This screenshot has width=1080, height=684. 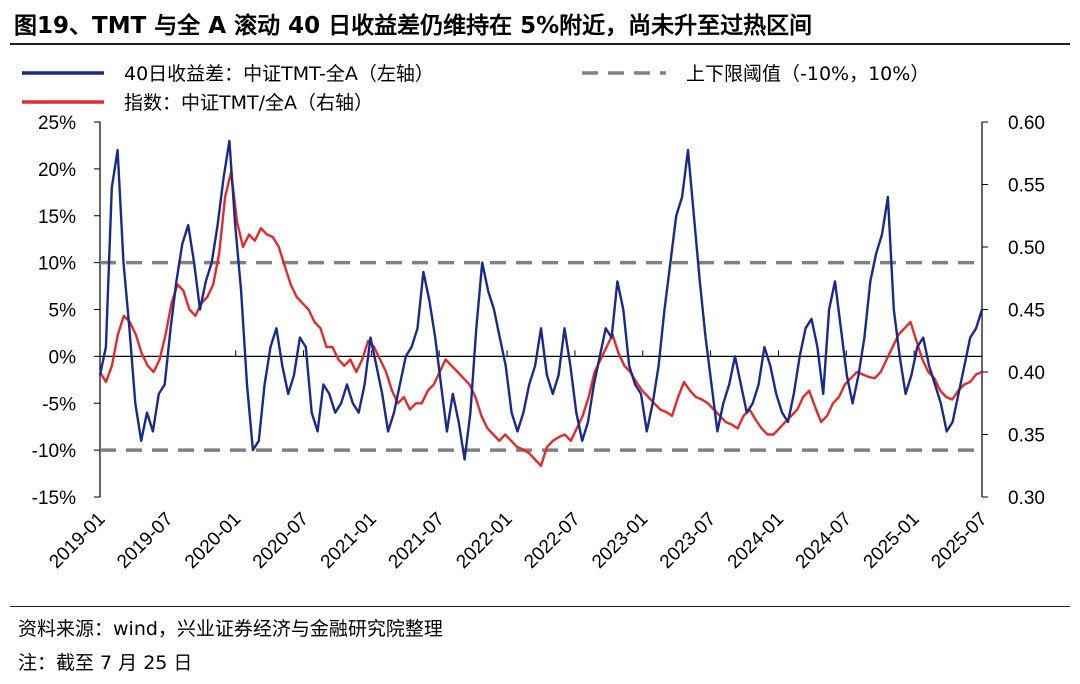 I want to click on right-axis-tick-label: 0.50, so click(x=1026, y=248).